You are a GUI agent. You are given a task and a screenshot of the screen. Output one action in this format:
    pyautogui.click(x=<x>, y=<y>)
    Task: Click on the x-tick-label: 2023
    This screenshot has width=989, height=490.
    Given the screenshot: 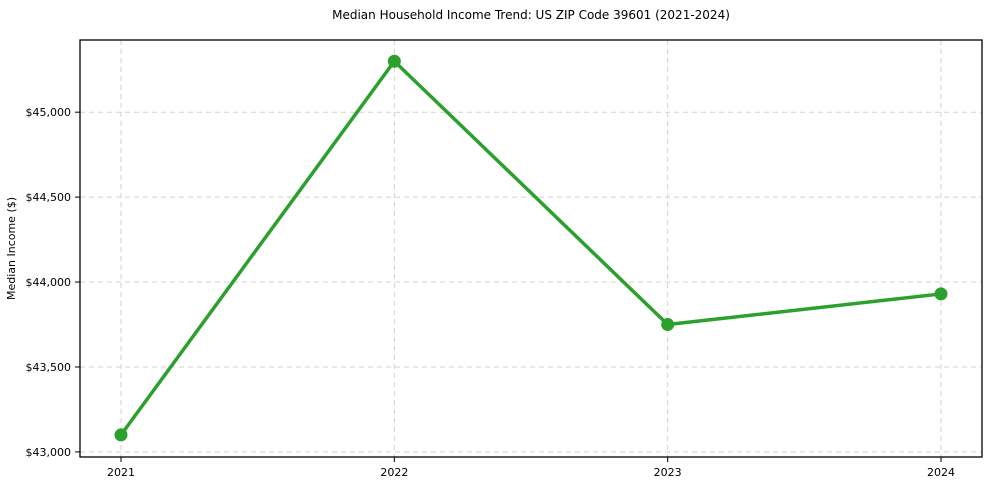 What is the action you would take?
    pyautogui.click(x=668, y=472)
    